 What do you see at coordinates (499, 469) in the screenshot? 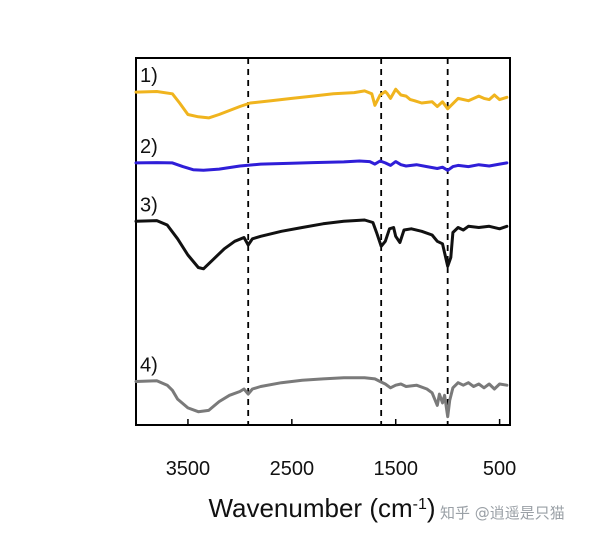
I see `x-tick-label-500: 500` at bounding box center [499, 469].